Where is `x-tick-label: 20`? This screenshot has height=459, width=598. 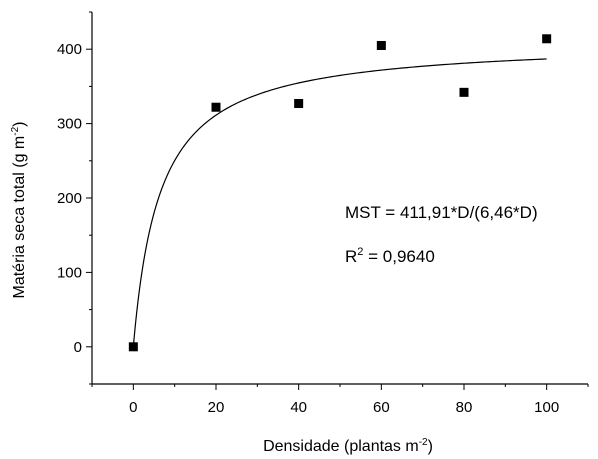
x-tick-label: 20 is located at coordinates (216, 407).